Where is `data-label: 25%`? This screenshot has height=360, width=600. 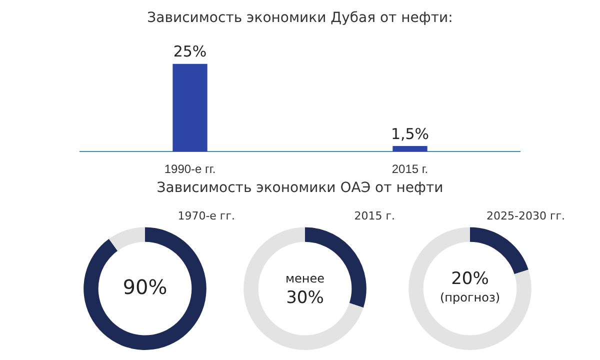 data-label: 25% is located at coordinates (190, 51).